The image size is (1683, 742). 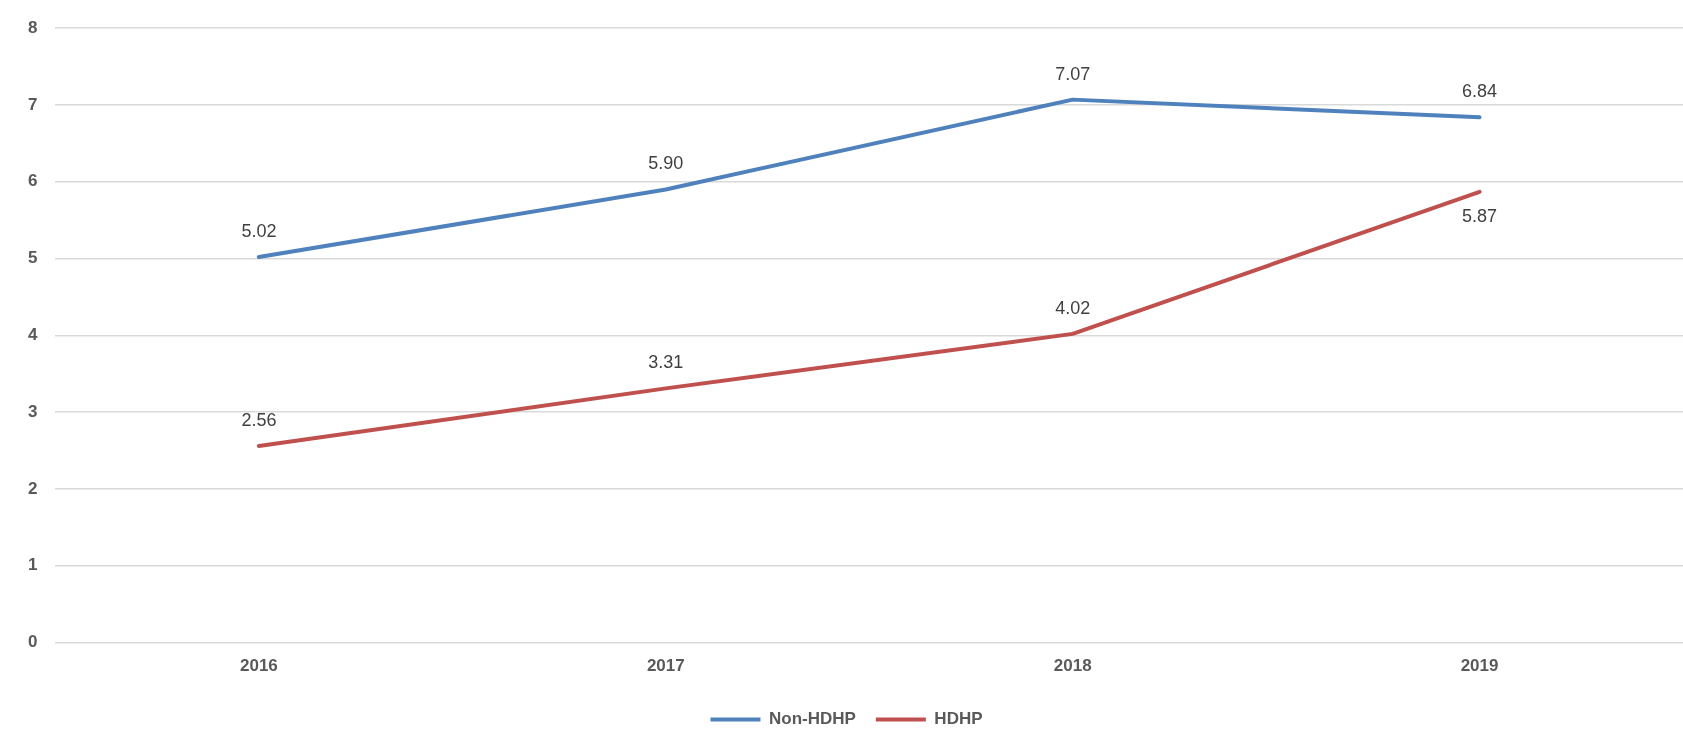 I want to click on y-tick-label: 8, so click(x=32, y=27).